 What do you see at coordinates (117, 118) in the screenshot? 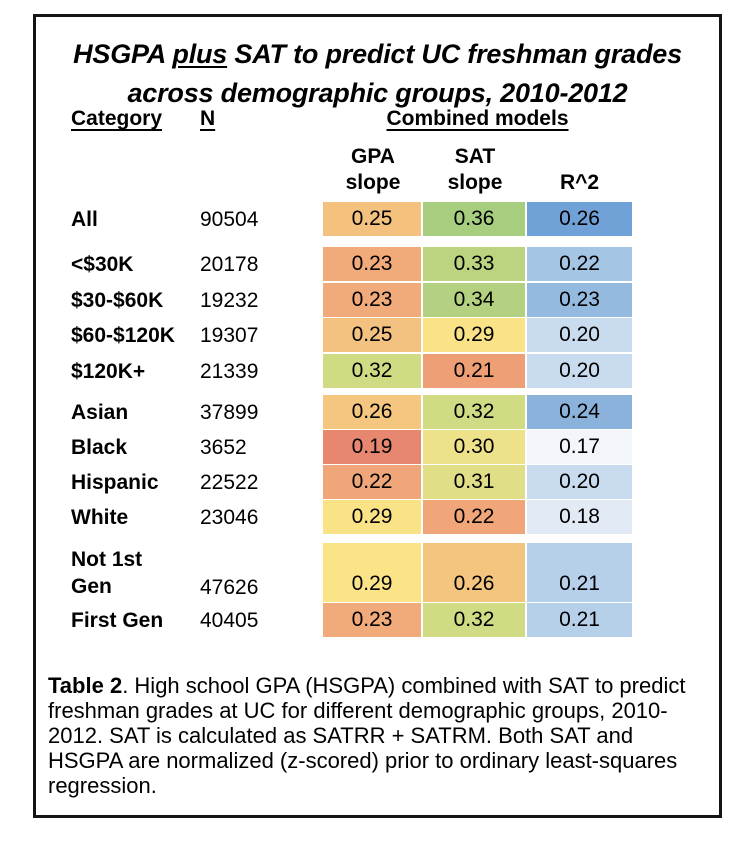
I see `column-header-category: Category` at bounding box center [117, 118].